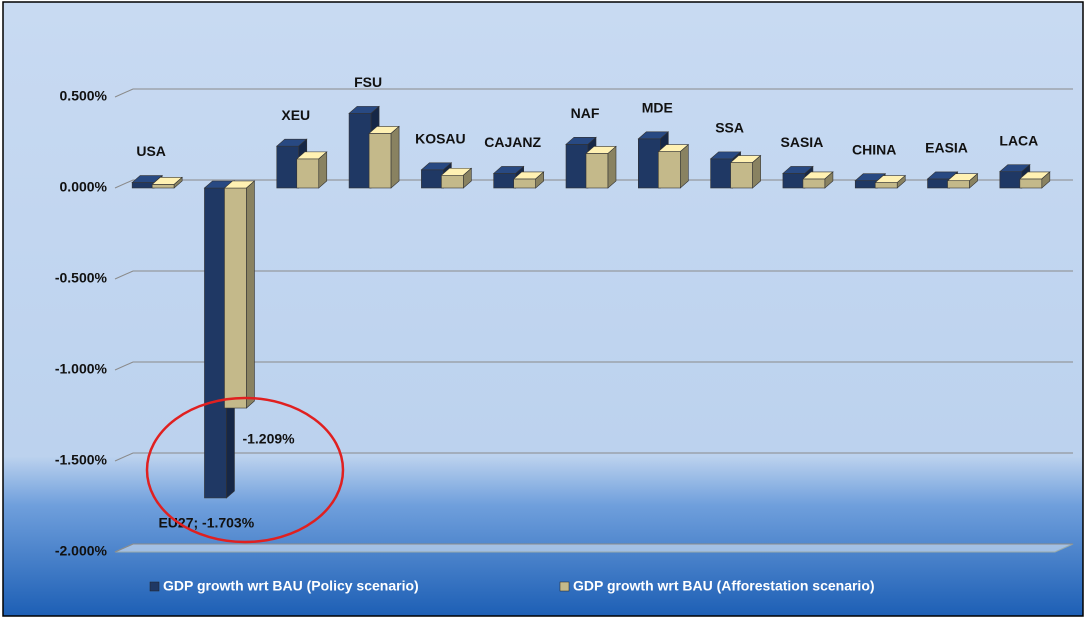  Describe the element at coordinates (295, 115) in the screenshot. I see `category-label: XEU` at that location.